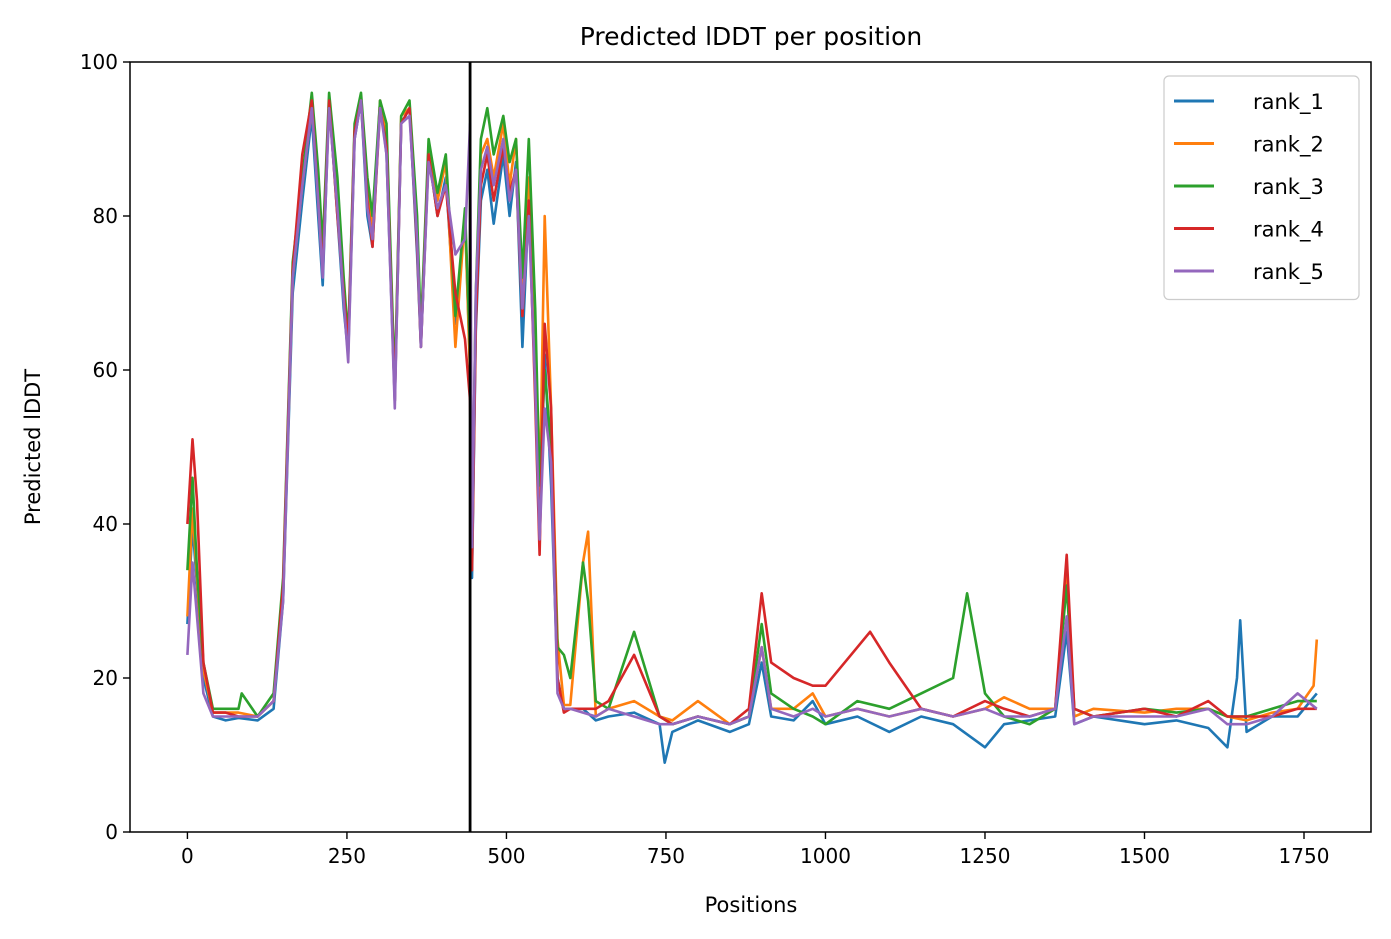 Image resolution: width=1391 pixels, height=939 pixels. What do you see at coordinates (1288, 102) in the screenshot?
I see `legend-label: rank_1` at bounding box center [1288, 102].